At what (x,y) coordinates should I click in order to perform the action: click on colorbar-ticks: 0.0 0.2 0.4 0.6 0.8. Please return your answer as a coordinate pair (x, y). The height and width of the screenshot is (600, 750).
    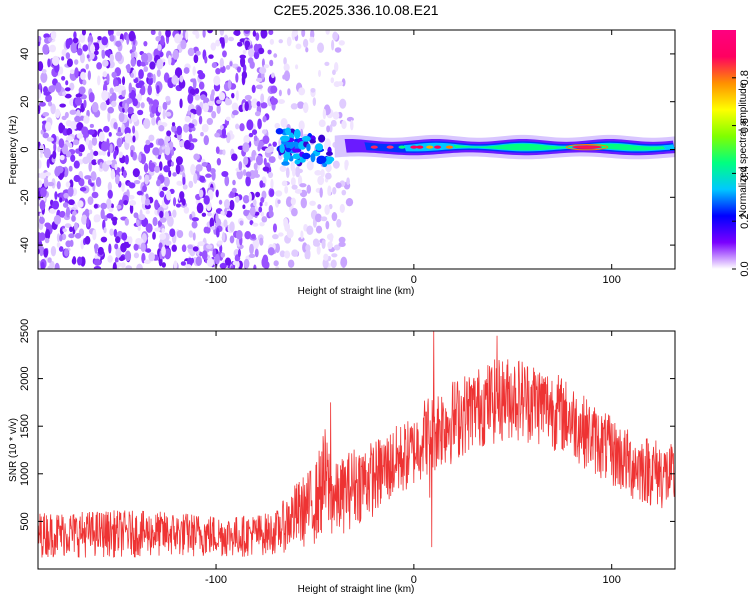
    Looking at the image, I should click on (741, 173).